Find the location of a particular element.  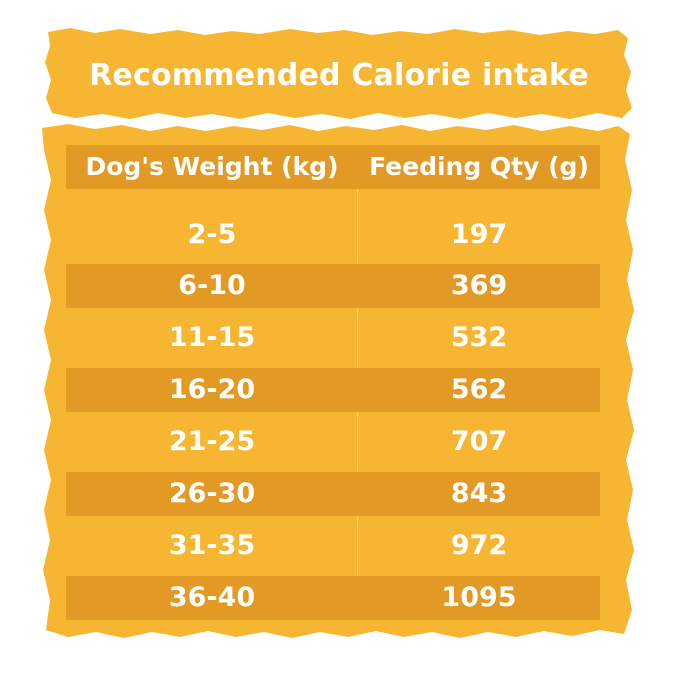

table-row: 2-5 197 is located at coordinates (333, 235).